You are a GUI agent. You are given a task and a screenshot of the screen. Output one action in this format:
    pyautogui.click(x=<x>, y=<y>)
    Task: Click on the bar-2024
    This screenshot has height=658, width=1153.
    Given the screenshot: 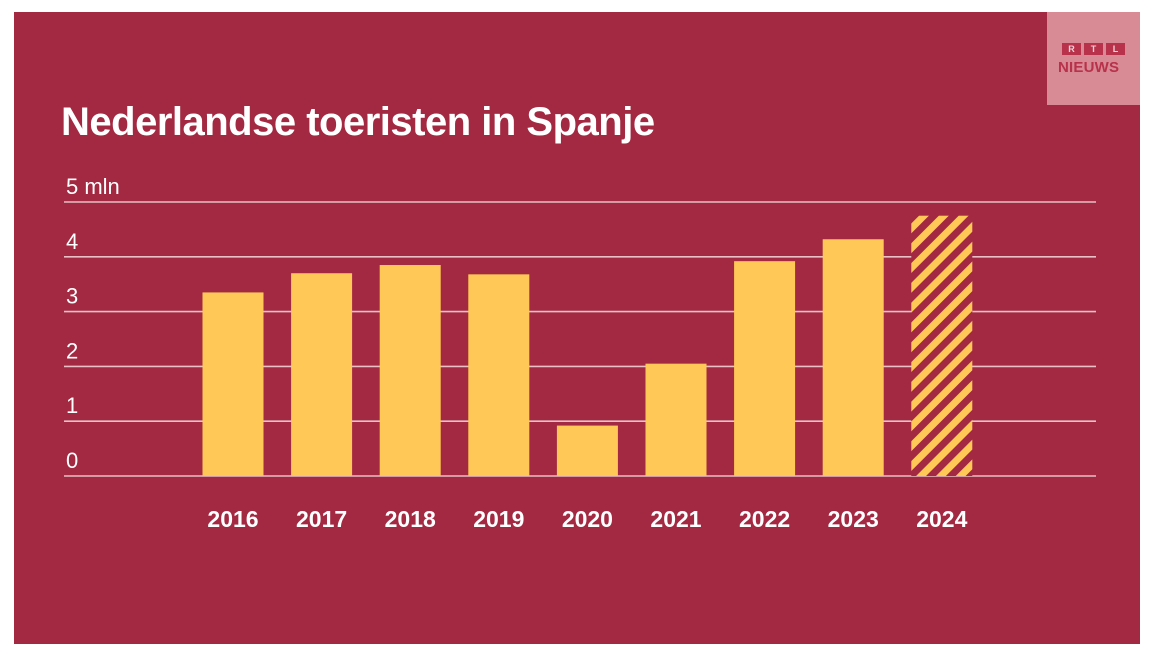 What is the action you would take?
    pyautogui.click(x=942, y=345)
    